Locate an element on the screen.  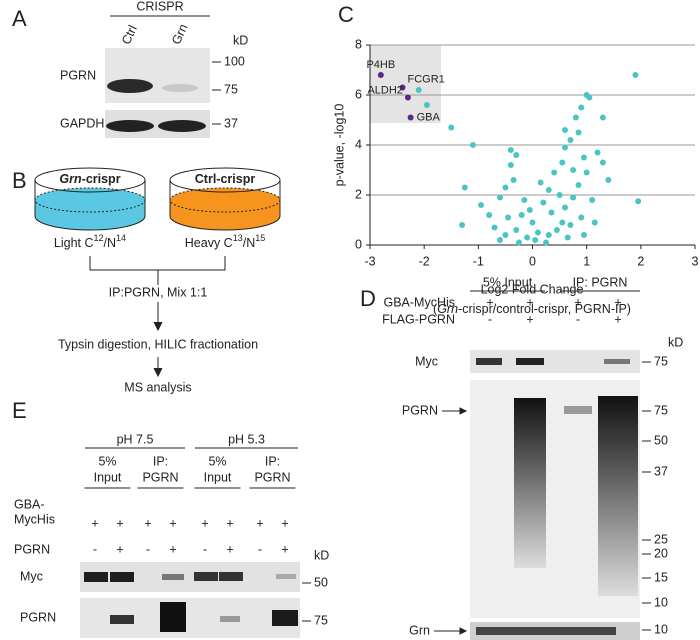
isotope-label-part: 15 is located at coordinates (260, 238).